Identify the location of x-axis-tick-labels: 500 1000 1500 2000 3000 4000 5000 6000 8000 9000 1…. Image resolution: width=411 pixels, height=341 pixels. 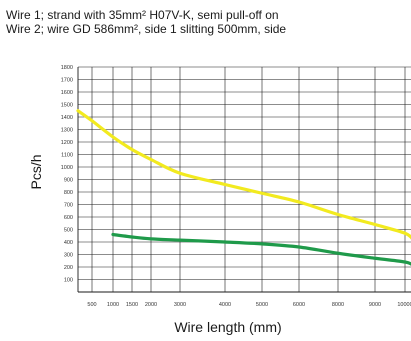
(249, 305).